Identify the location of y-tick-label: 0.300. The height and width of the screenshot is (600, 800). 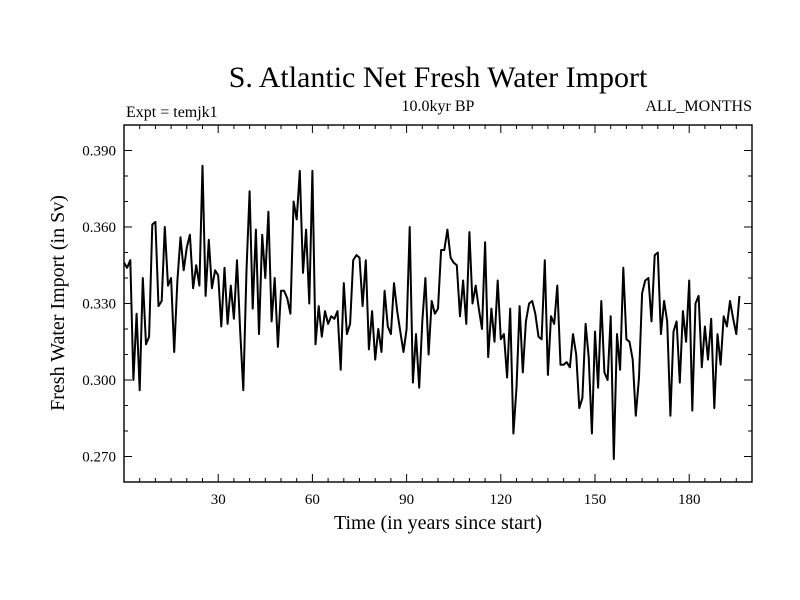
(99, 381).